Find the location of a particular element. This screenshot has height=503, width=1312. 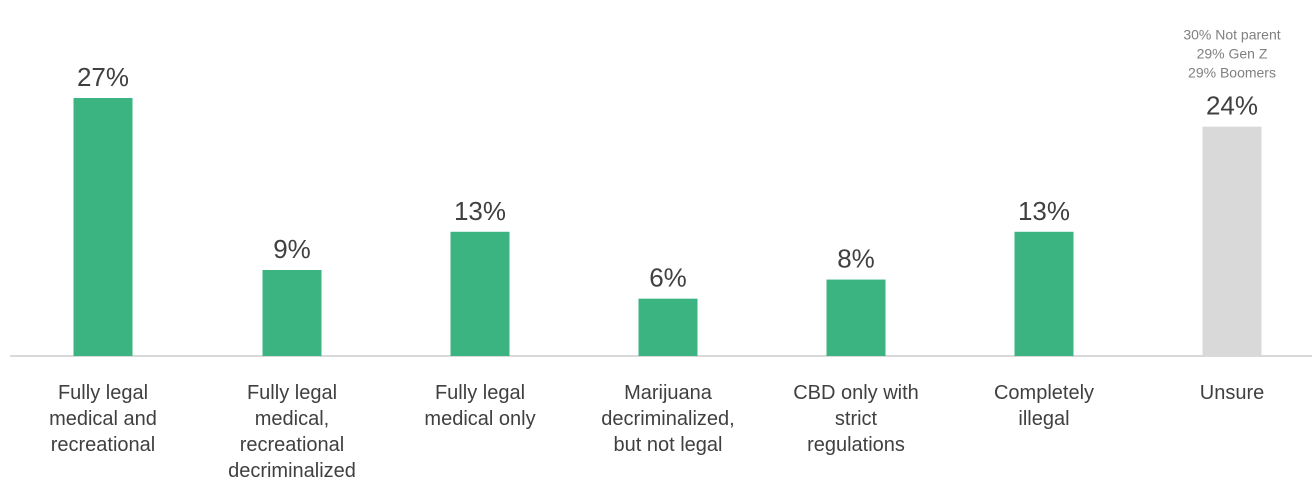

annotation-note-1: 30% Not parent 29% Gen Z 29% Boomers is located at coordinates (1231, 54).